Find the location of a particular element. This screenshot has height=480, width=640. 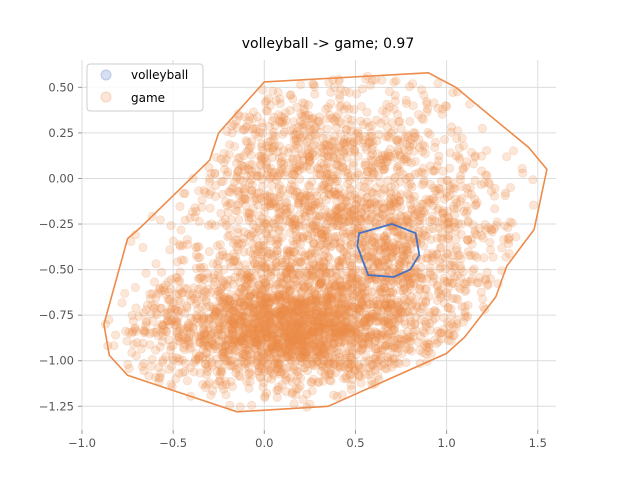

x-tick-label: 0.5 is located at coordinates (355, 443).